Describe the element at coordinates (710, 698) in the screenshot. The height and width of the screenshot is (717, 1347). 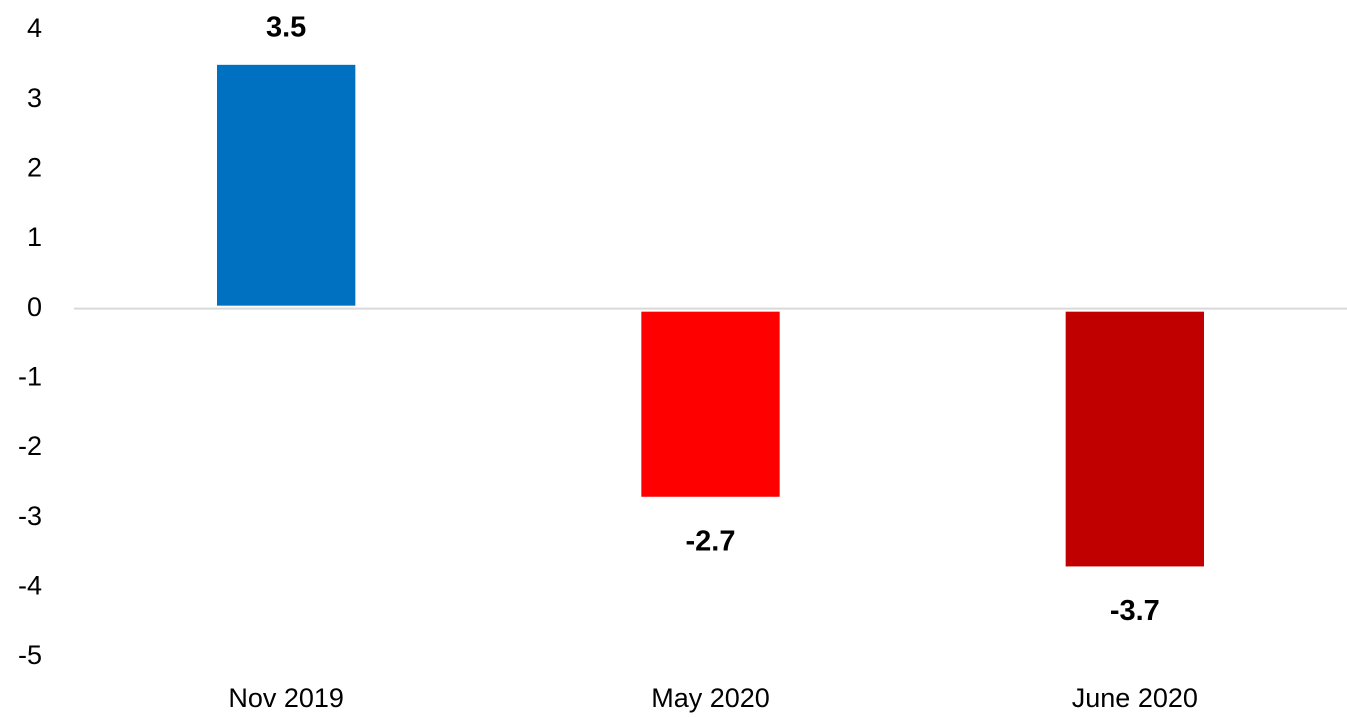
I see `x-tick-label: May 2020` at that location.